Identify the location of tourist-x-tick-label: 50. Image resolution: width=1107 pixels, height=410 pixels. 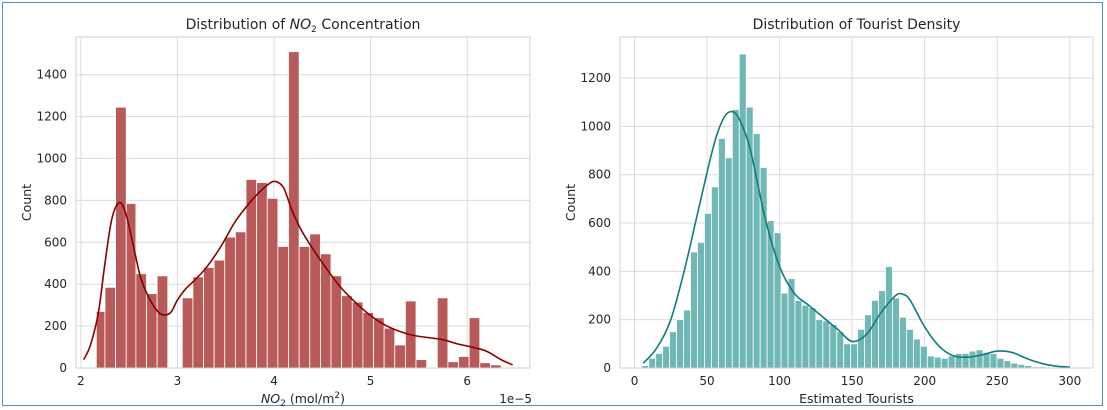
(706, 381).